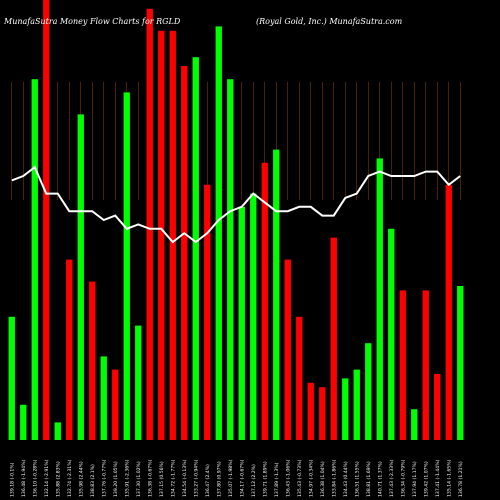 The image size is (500, 500). I want to click on x-tick-label: 139.18 (-0.1%), so click(12, 479).